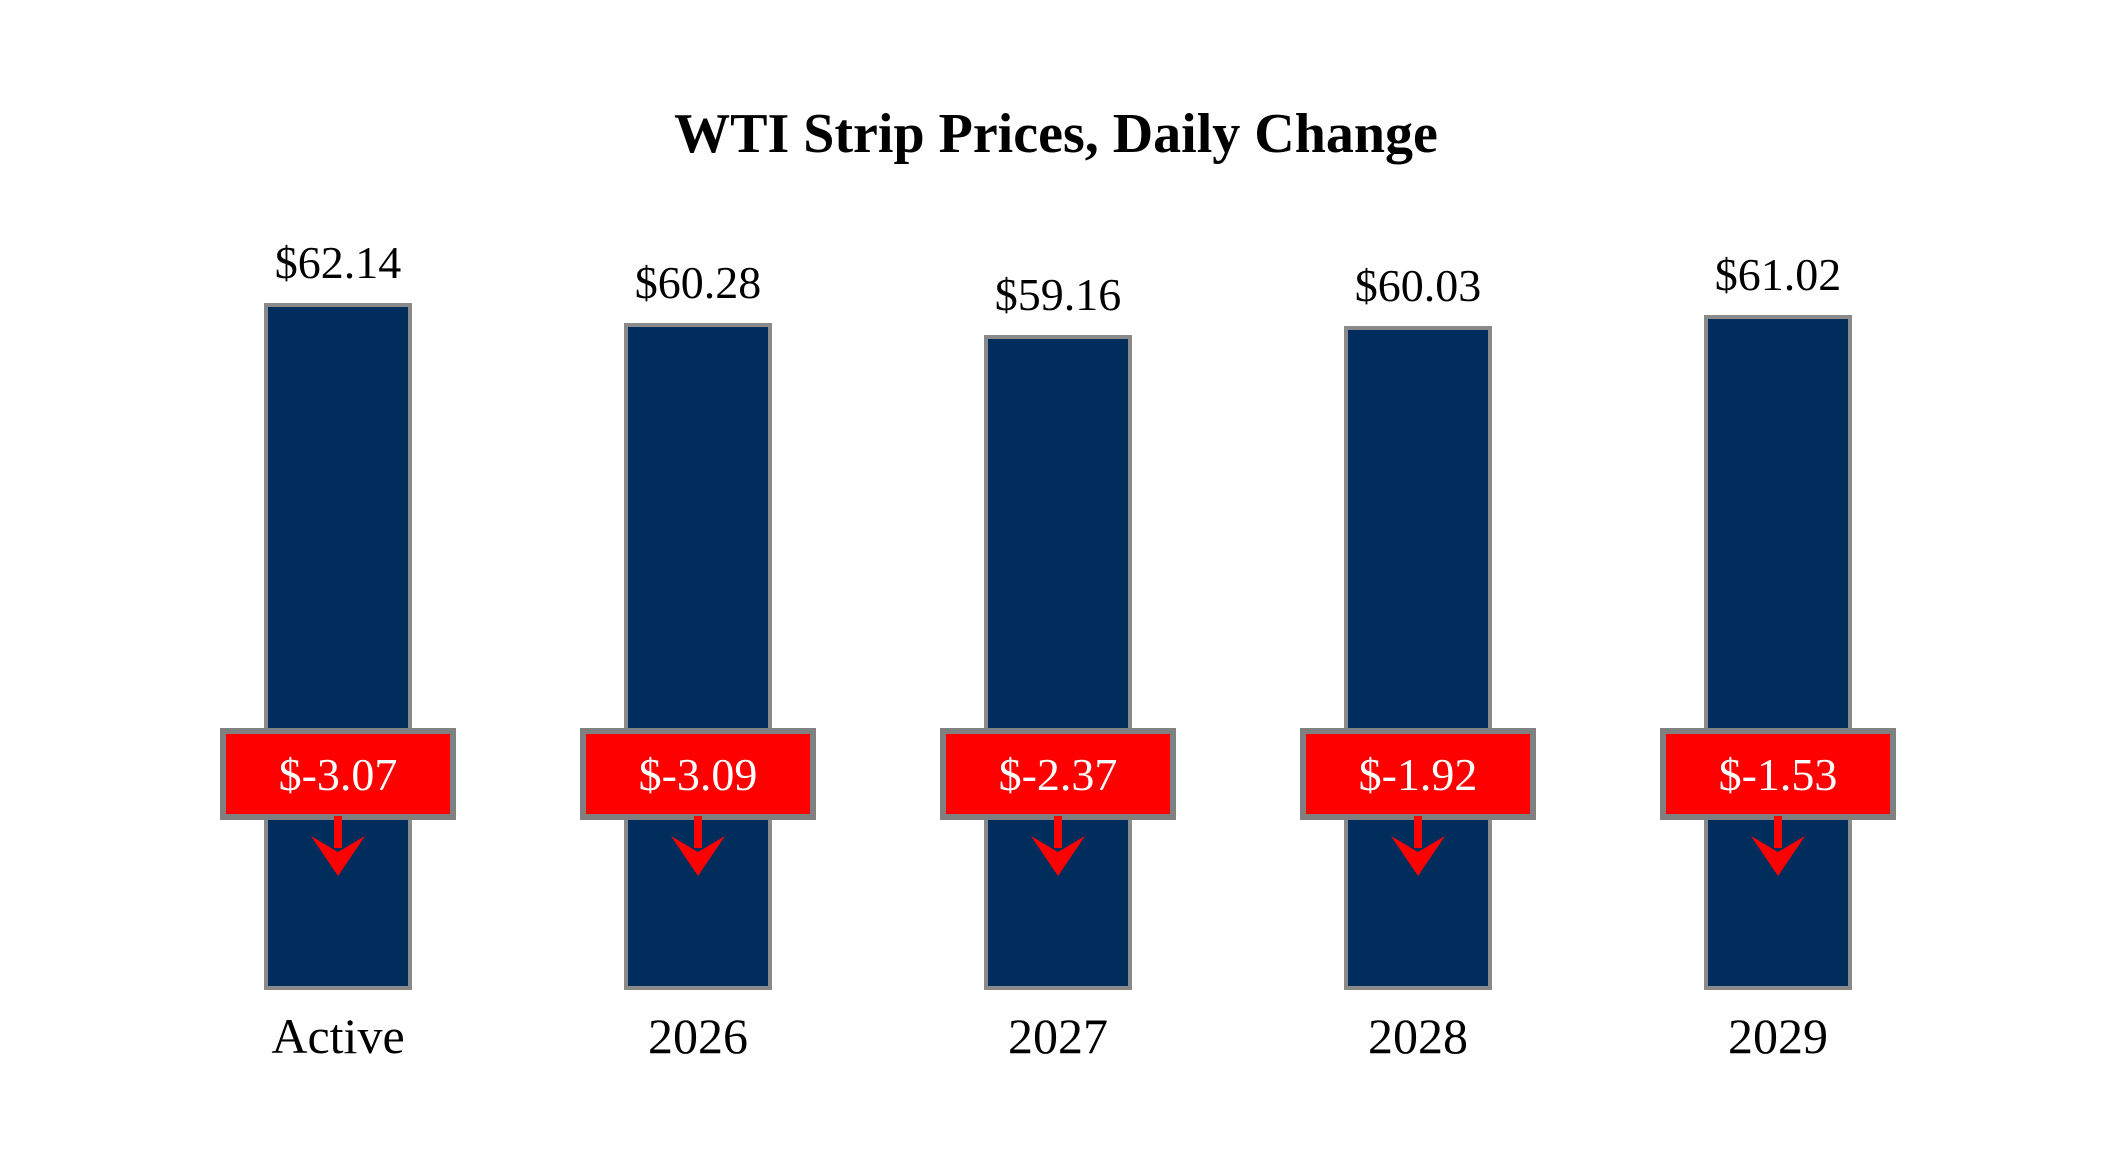  I want to click on category-label: 2028, so click(1418, 1036).